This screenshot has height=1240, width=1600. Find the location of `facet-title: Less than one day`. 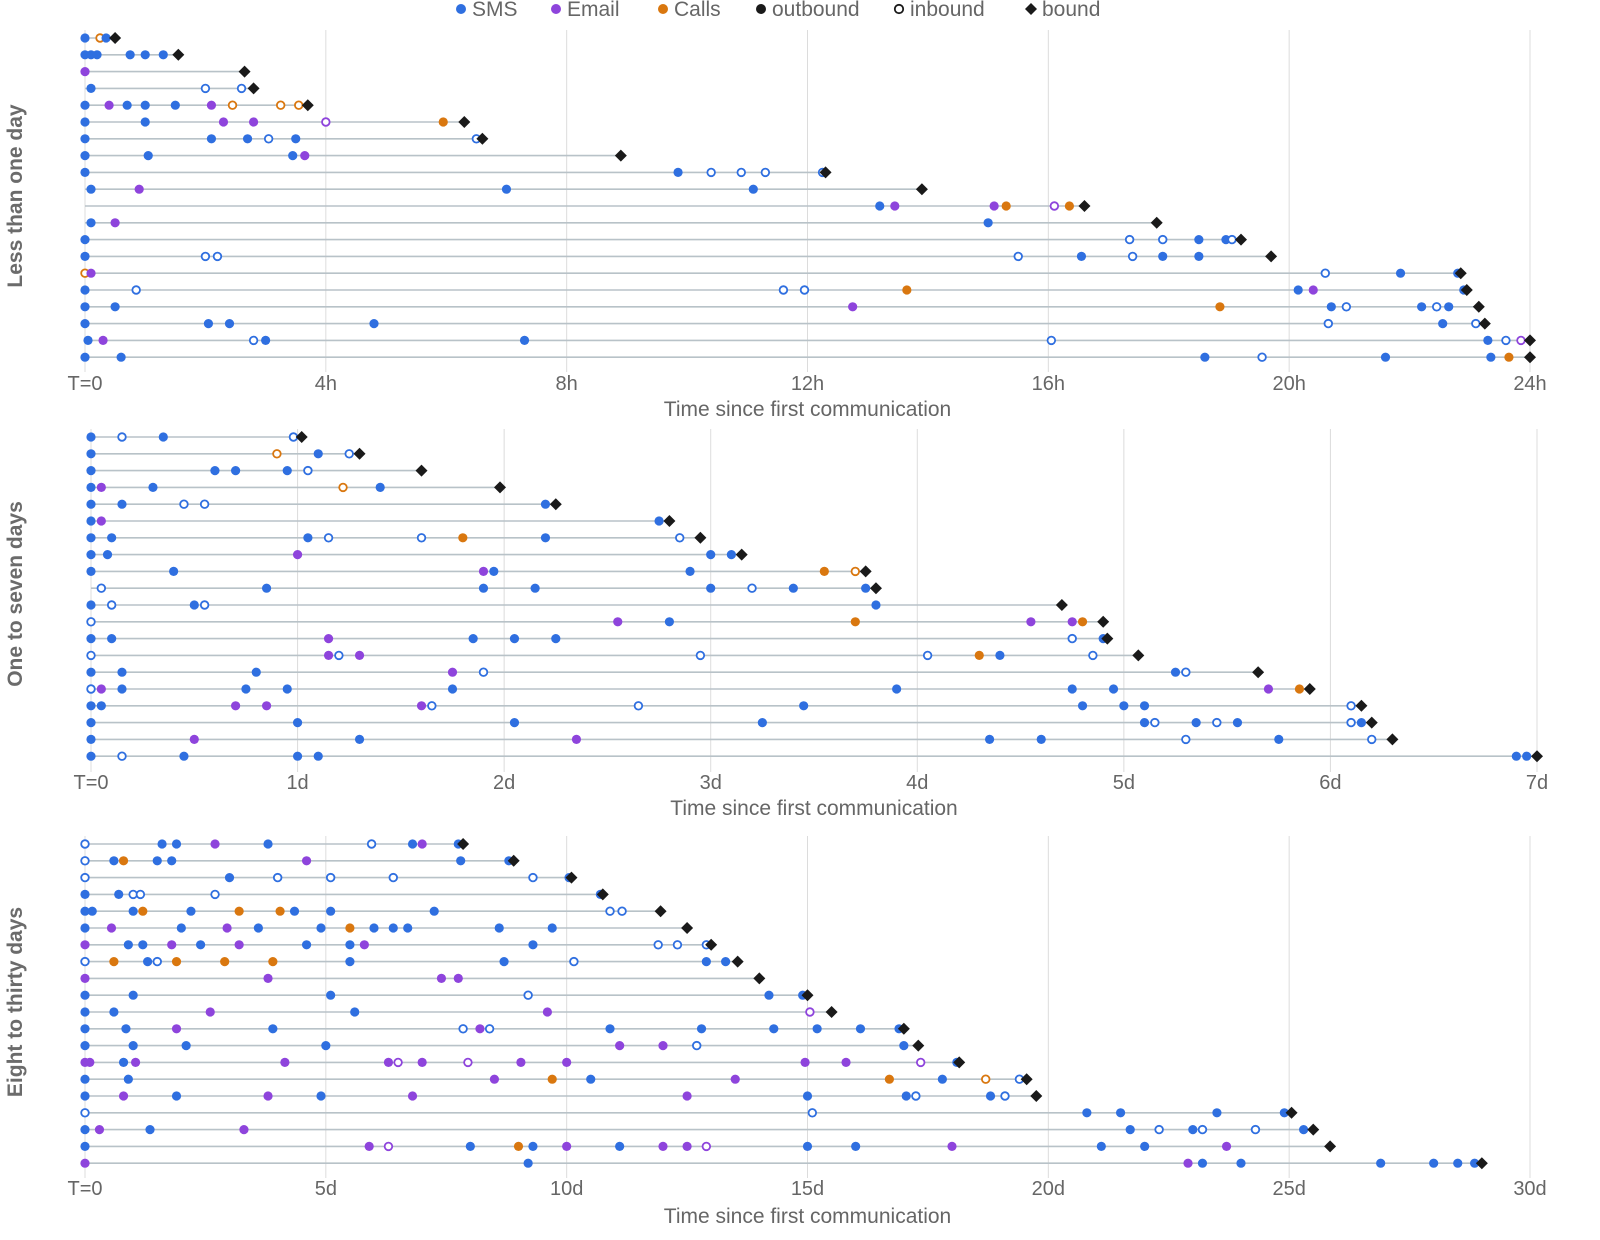

facet-title: Less than one day is located at coordinates (15, 196).